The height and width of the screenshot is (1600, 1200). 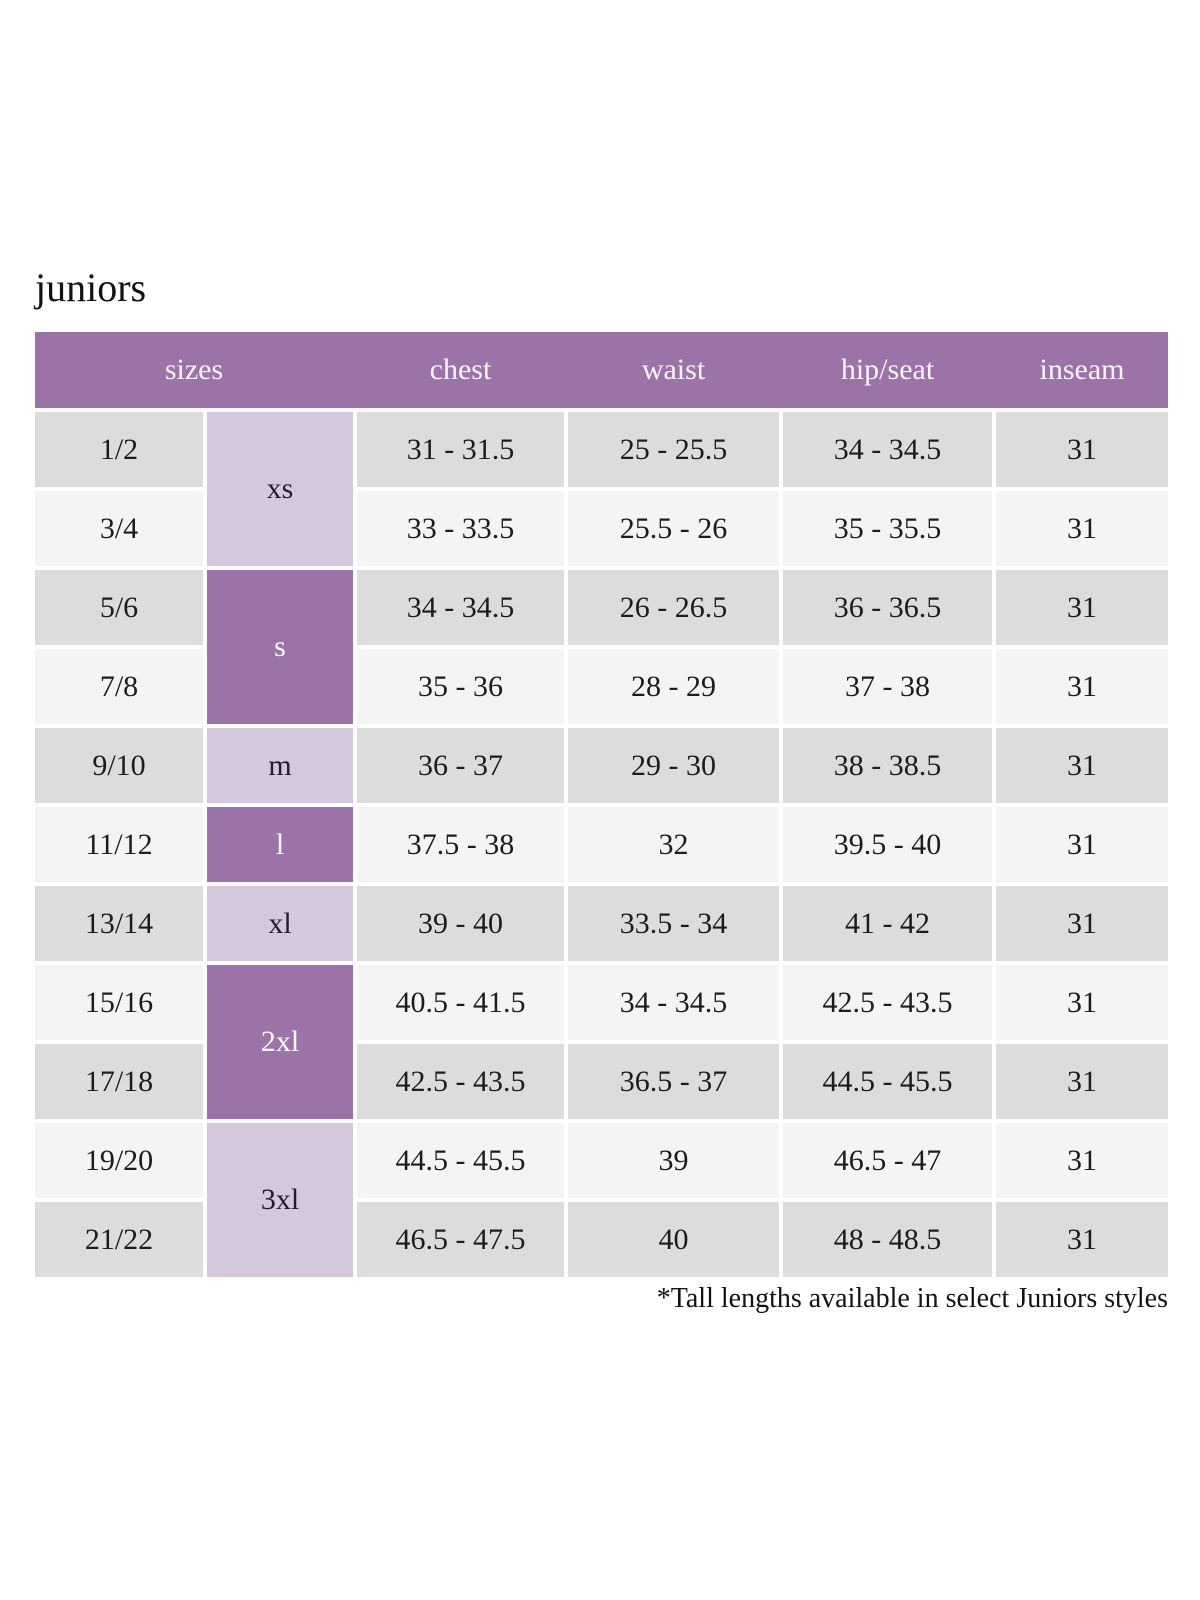 I want to click on size-cell: 13/14, so click(x=119, y=923).